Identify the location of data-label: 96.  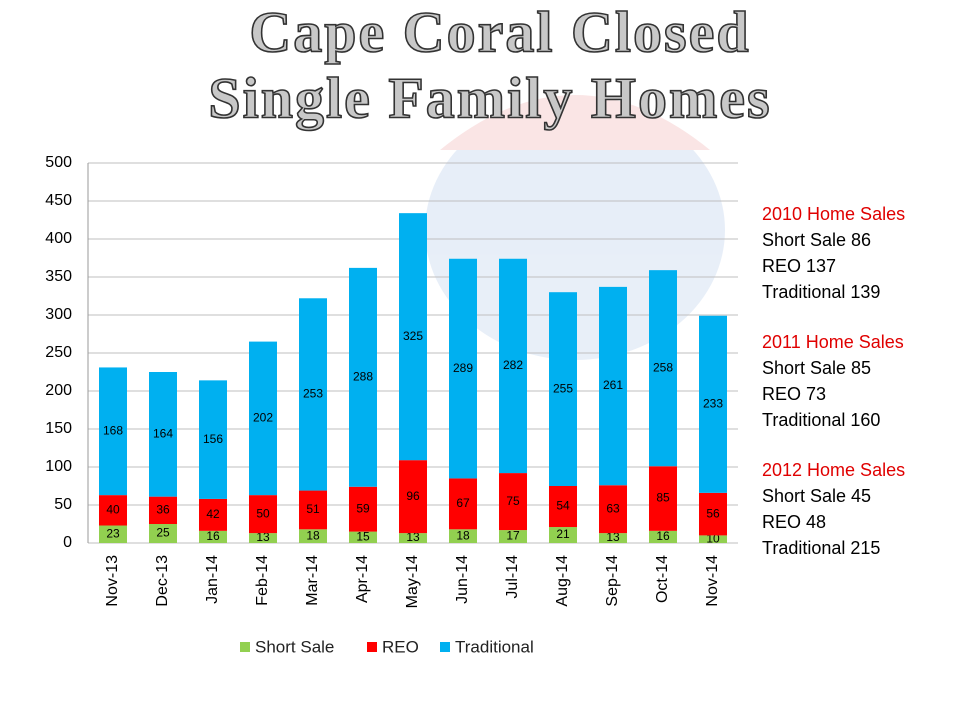
(413, 496).